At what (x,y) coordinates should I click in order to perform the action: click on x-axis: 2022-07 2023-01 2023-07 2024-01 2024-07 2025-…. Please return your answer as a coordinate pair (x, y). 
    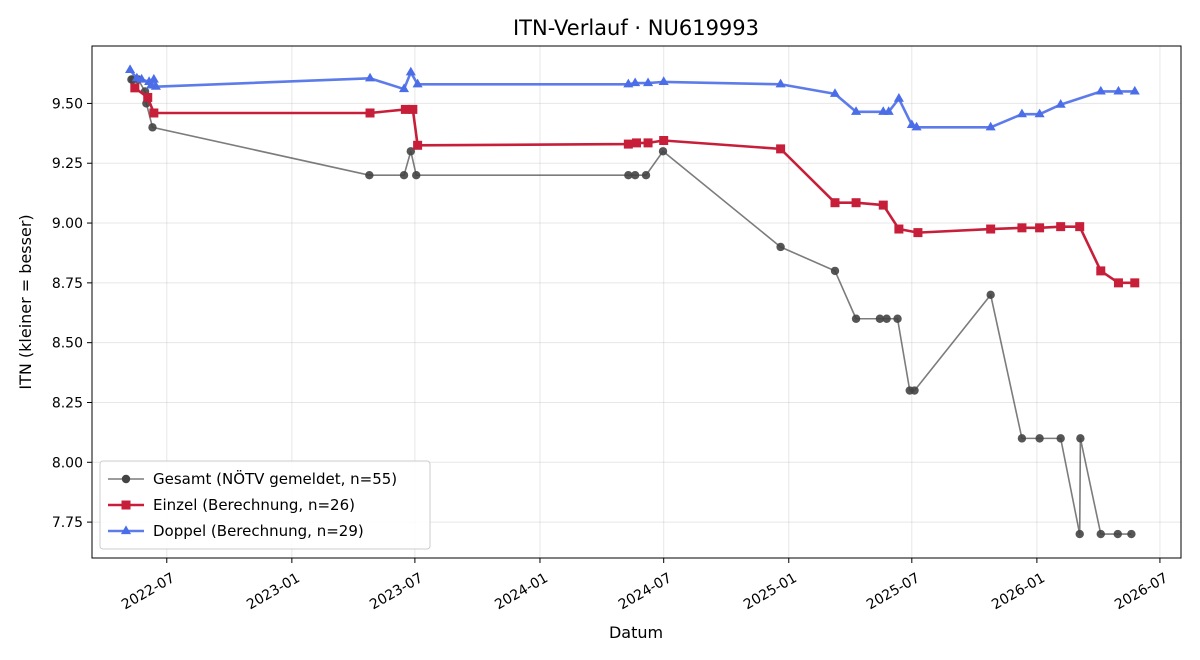
    Looking at the image, I should click on (645, 585).